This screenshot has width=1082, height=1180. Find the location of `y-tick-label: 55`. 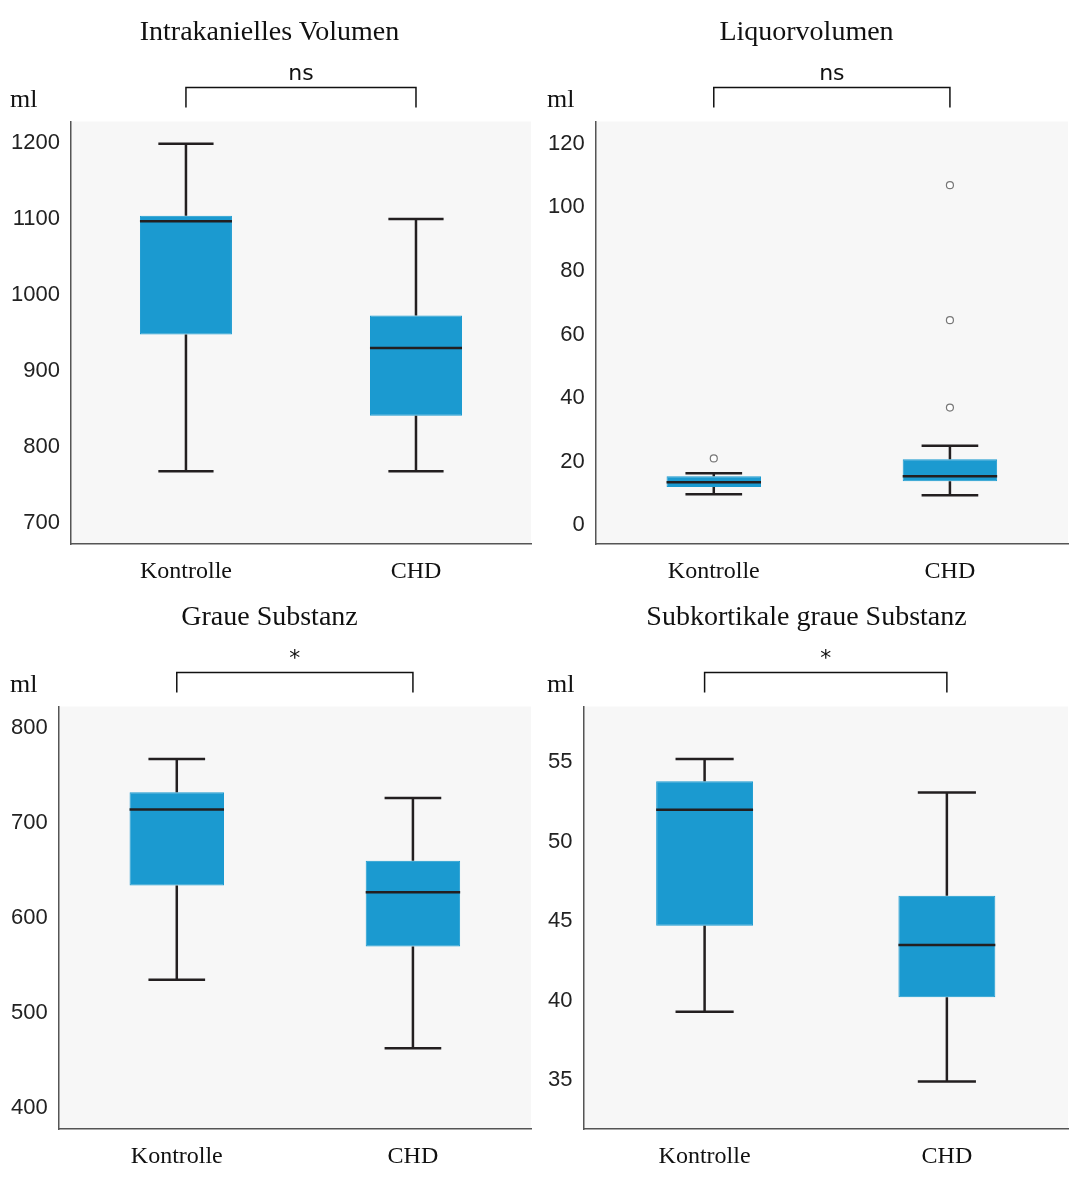

y-tick-label: 55 is located at coordinates (560, 761).